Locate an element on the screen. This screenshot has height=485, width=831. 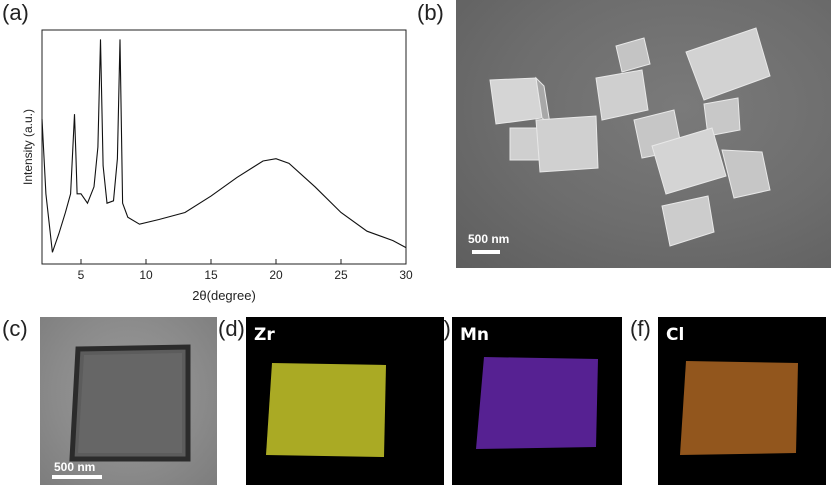
panel-label-f: (f) is located at coordinates (640, 328).